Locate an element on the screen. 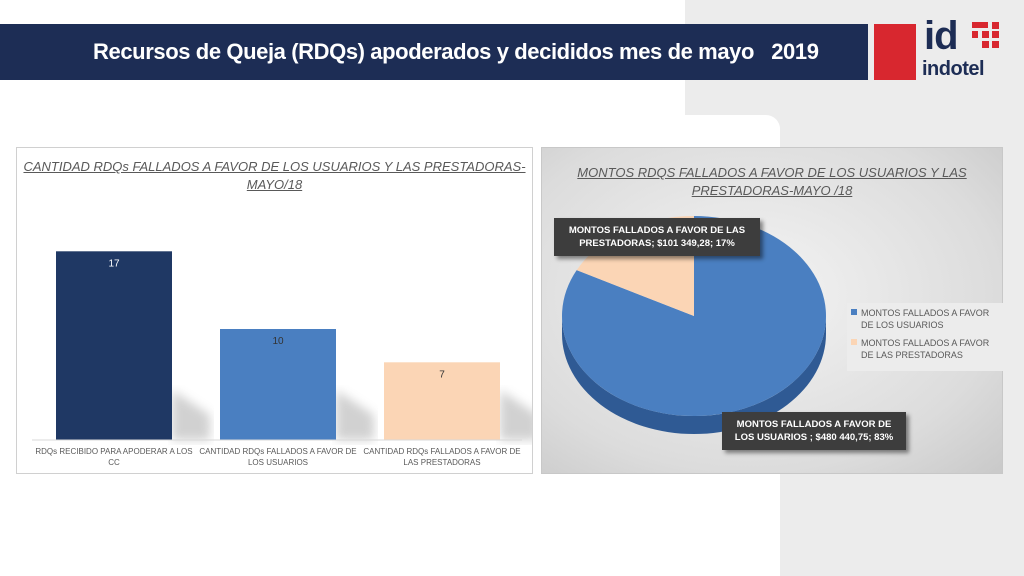 The image size is (1024, 576). bar-data-label-1: 10 is located at coordinates (278, 341).